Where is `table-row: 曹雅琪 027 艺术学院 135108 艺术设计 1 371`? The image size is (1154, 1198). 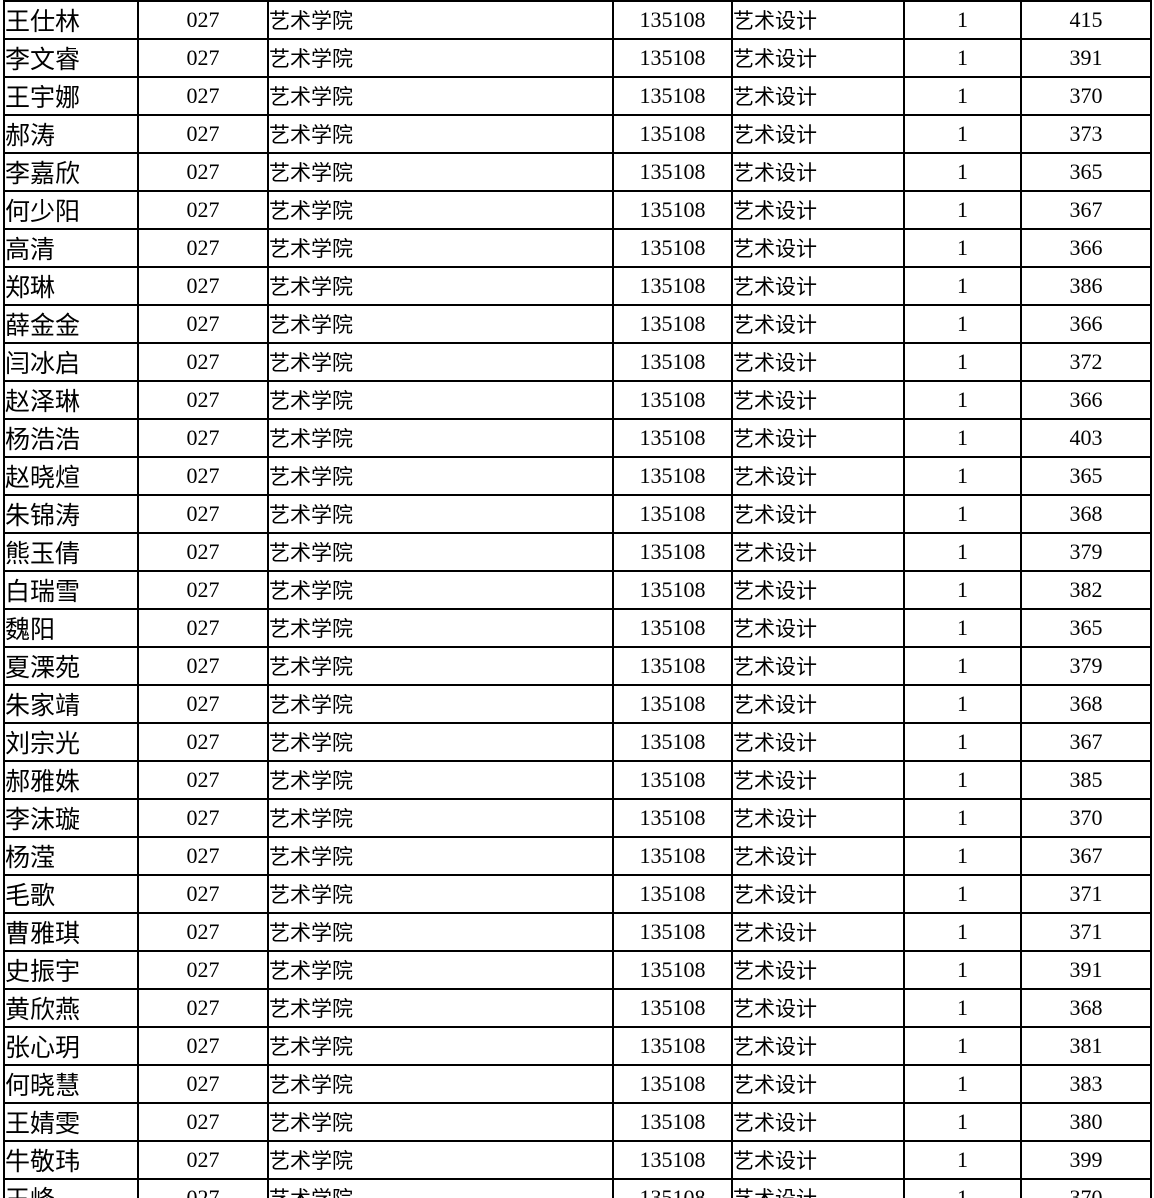 table-row: 曹雅琪 027 艺术学院 135108 艺术设计 1 371 is located at coordinates (577, 932).